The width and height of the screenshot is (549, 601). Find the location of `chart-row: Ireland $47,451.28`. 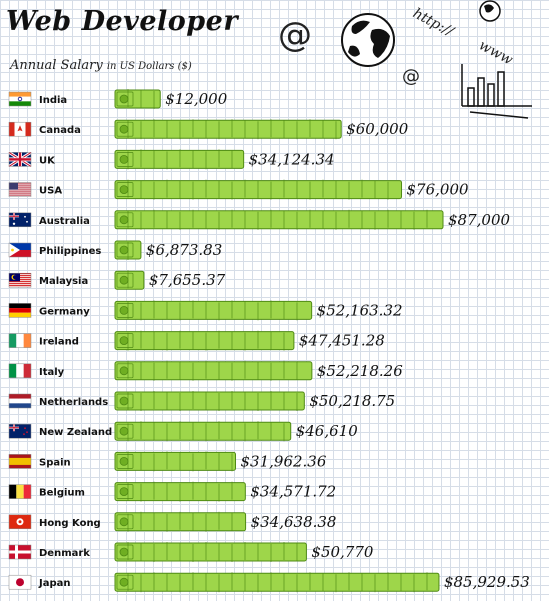

chart-row: Ireland $47,451.28 is located at coordinates (196, 340).